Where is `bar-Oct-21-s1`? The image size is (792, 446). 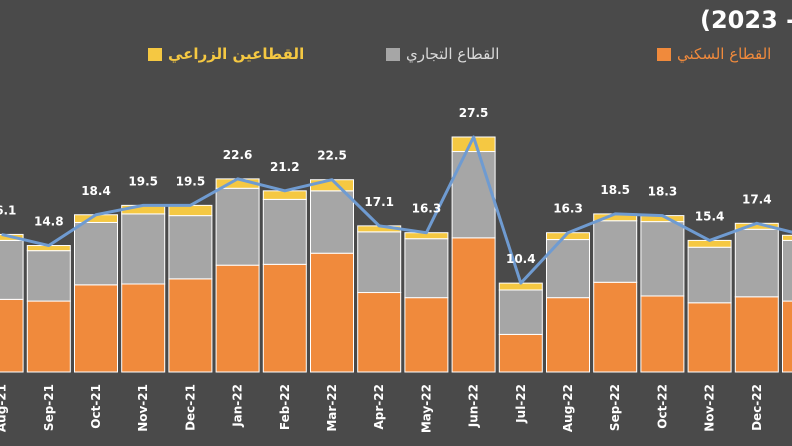 bar-Oct-21-s1 is located at coordinates (96, 253).